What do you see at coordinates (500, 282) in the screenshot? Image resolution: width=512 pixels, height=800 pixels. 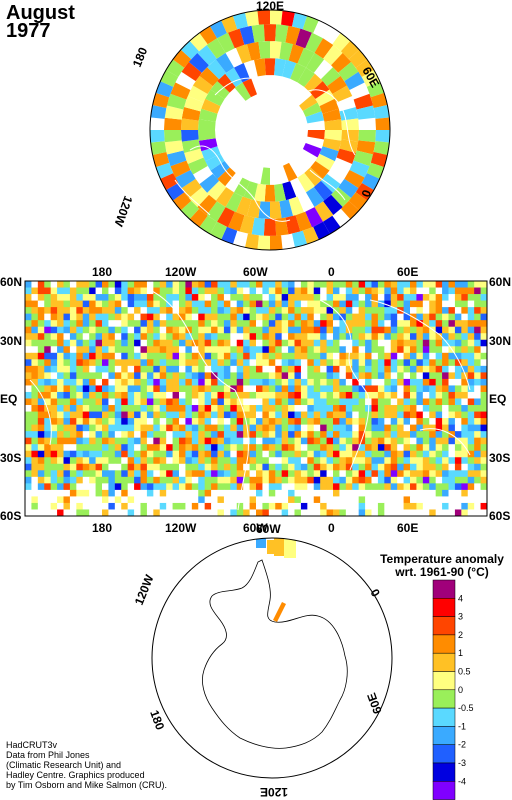 I see `lat-label-right-60n: 60N` at bounding box center [500, 282].